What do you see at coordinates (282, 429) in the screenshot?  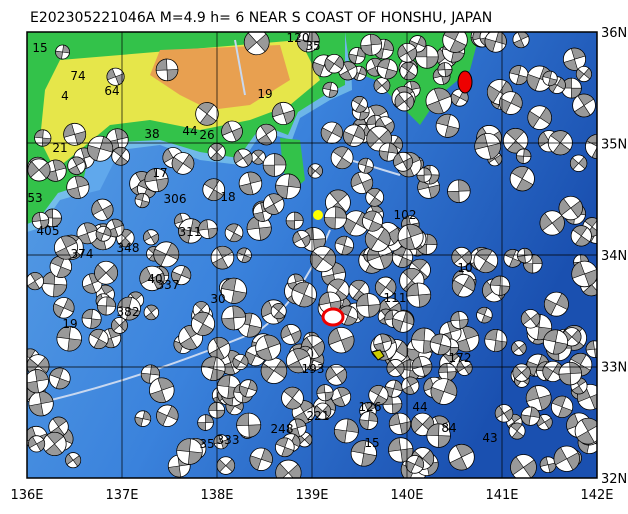 I see `depth-label: 248` at bounding box center [282, 429].